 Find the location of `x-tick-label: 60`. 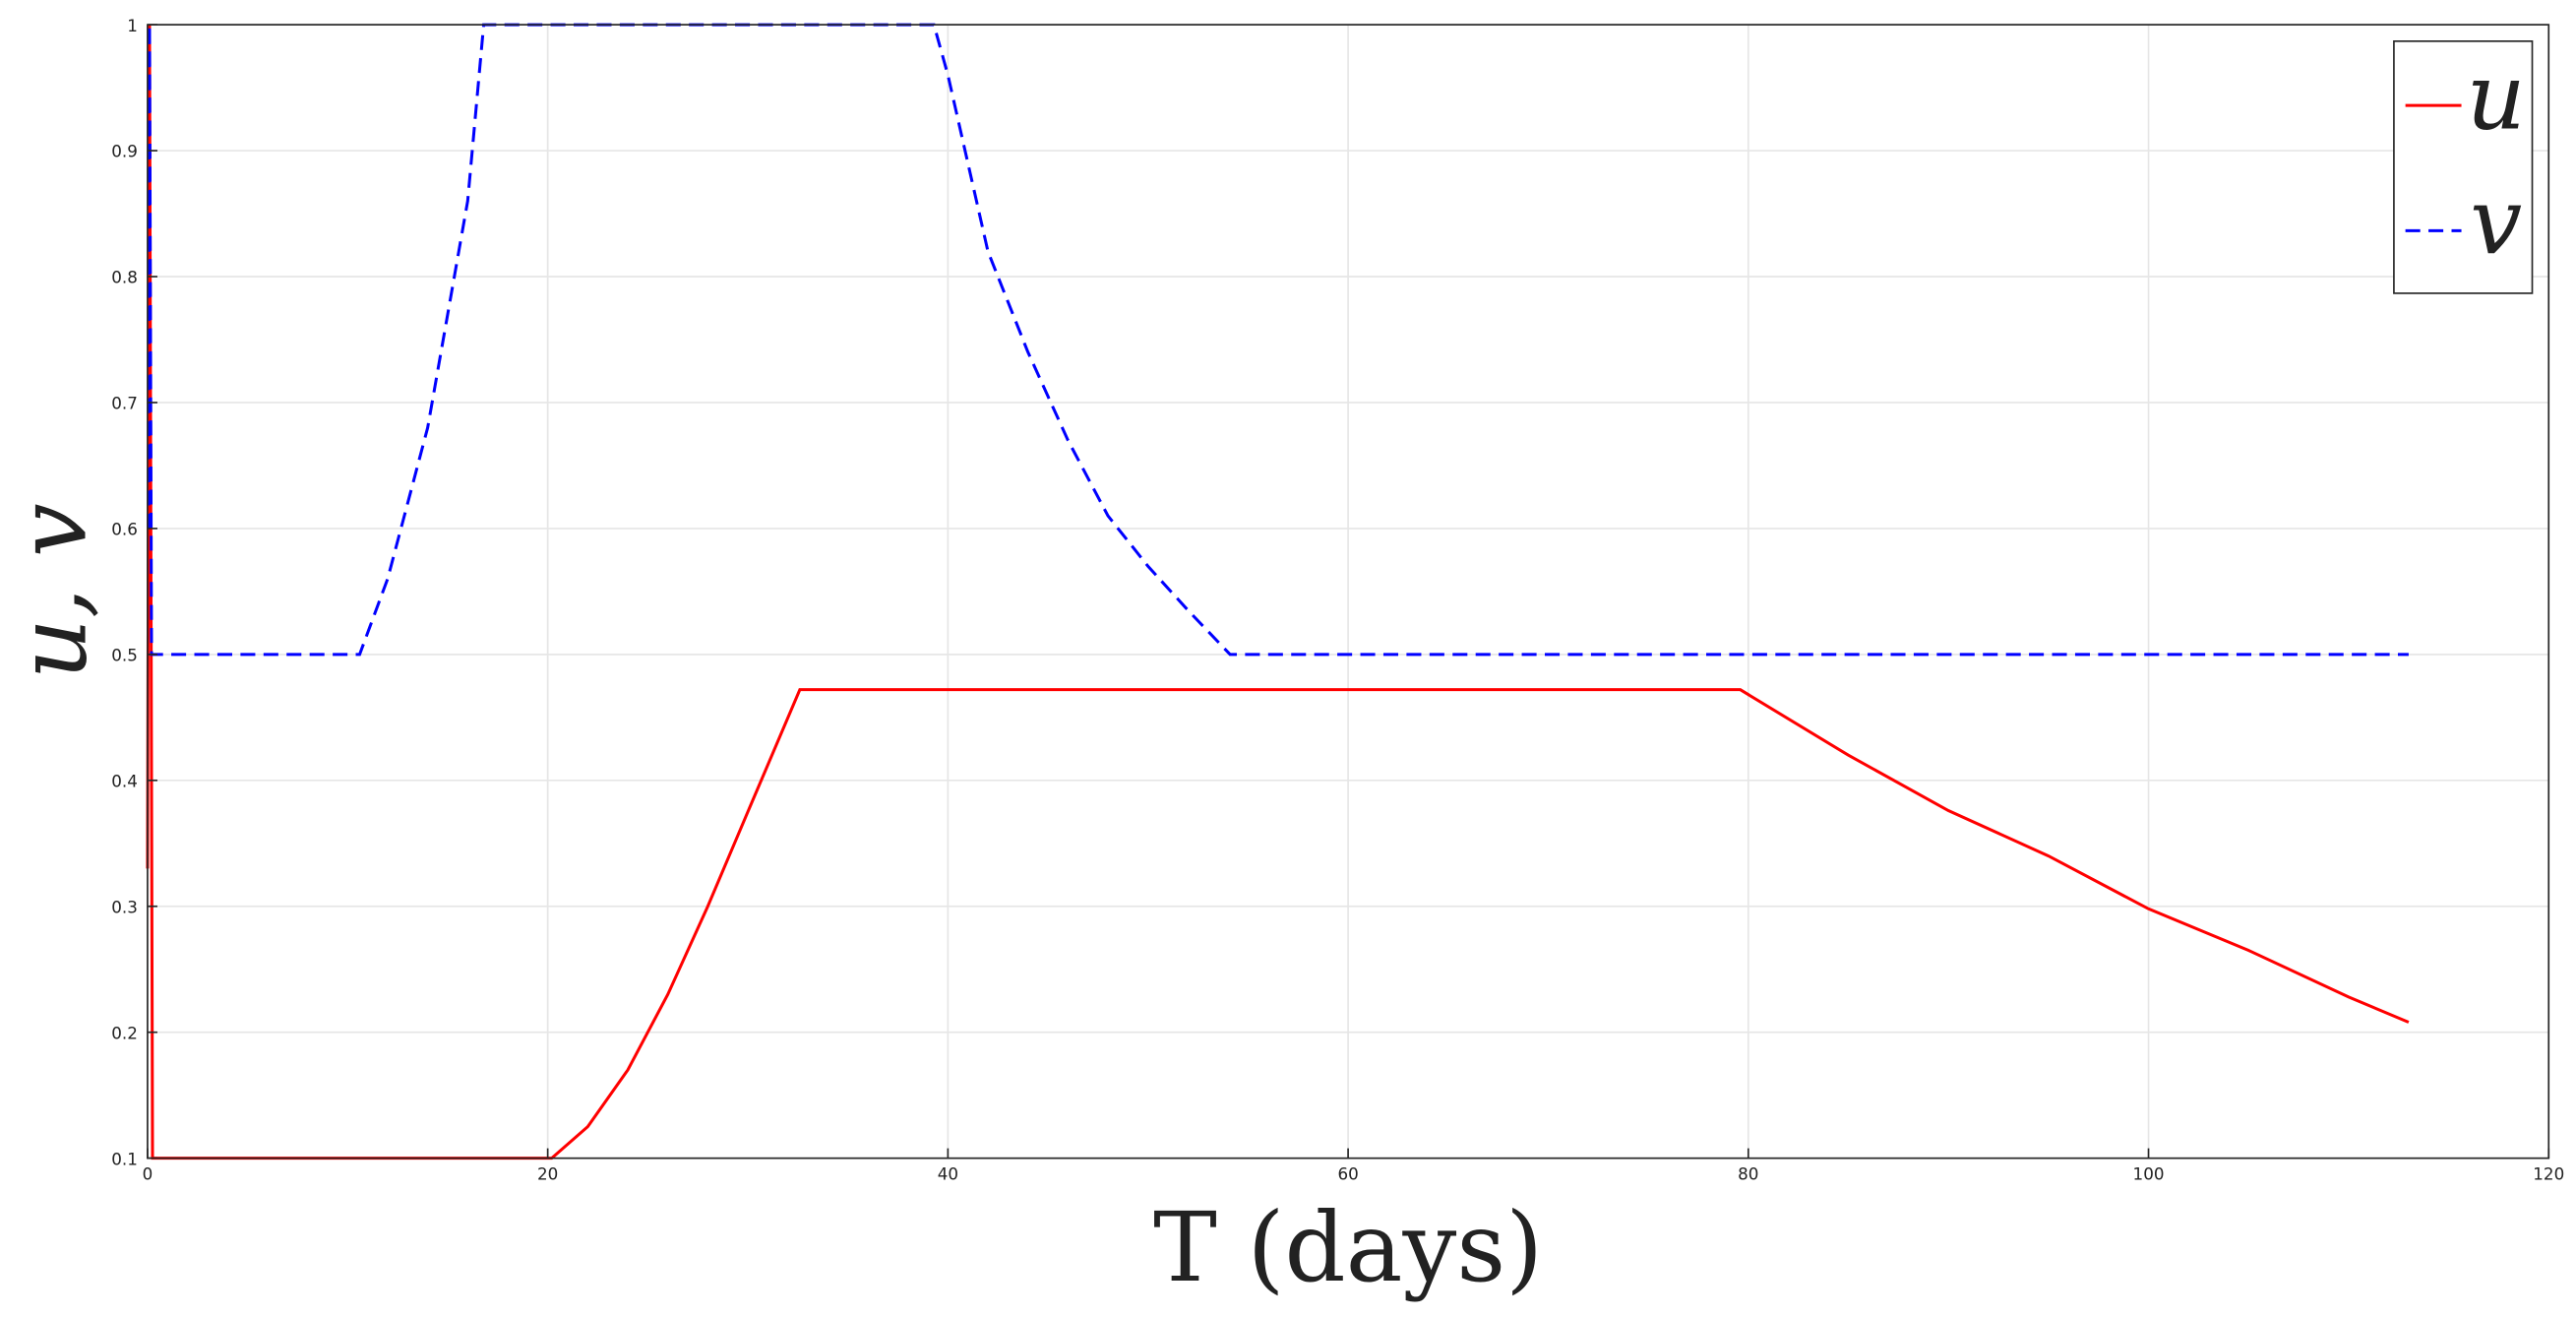

x-tick-label: 60 is located at coordinates (1347, 1173).